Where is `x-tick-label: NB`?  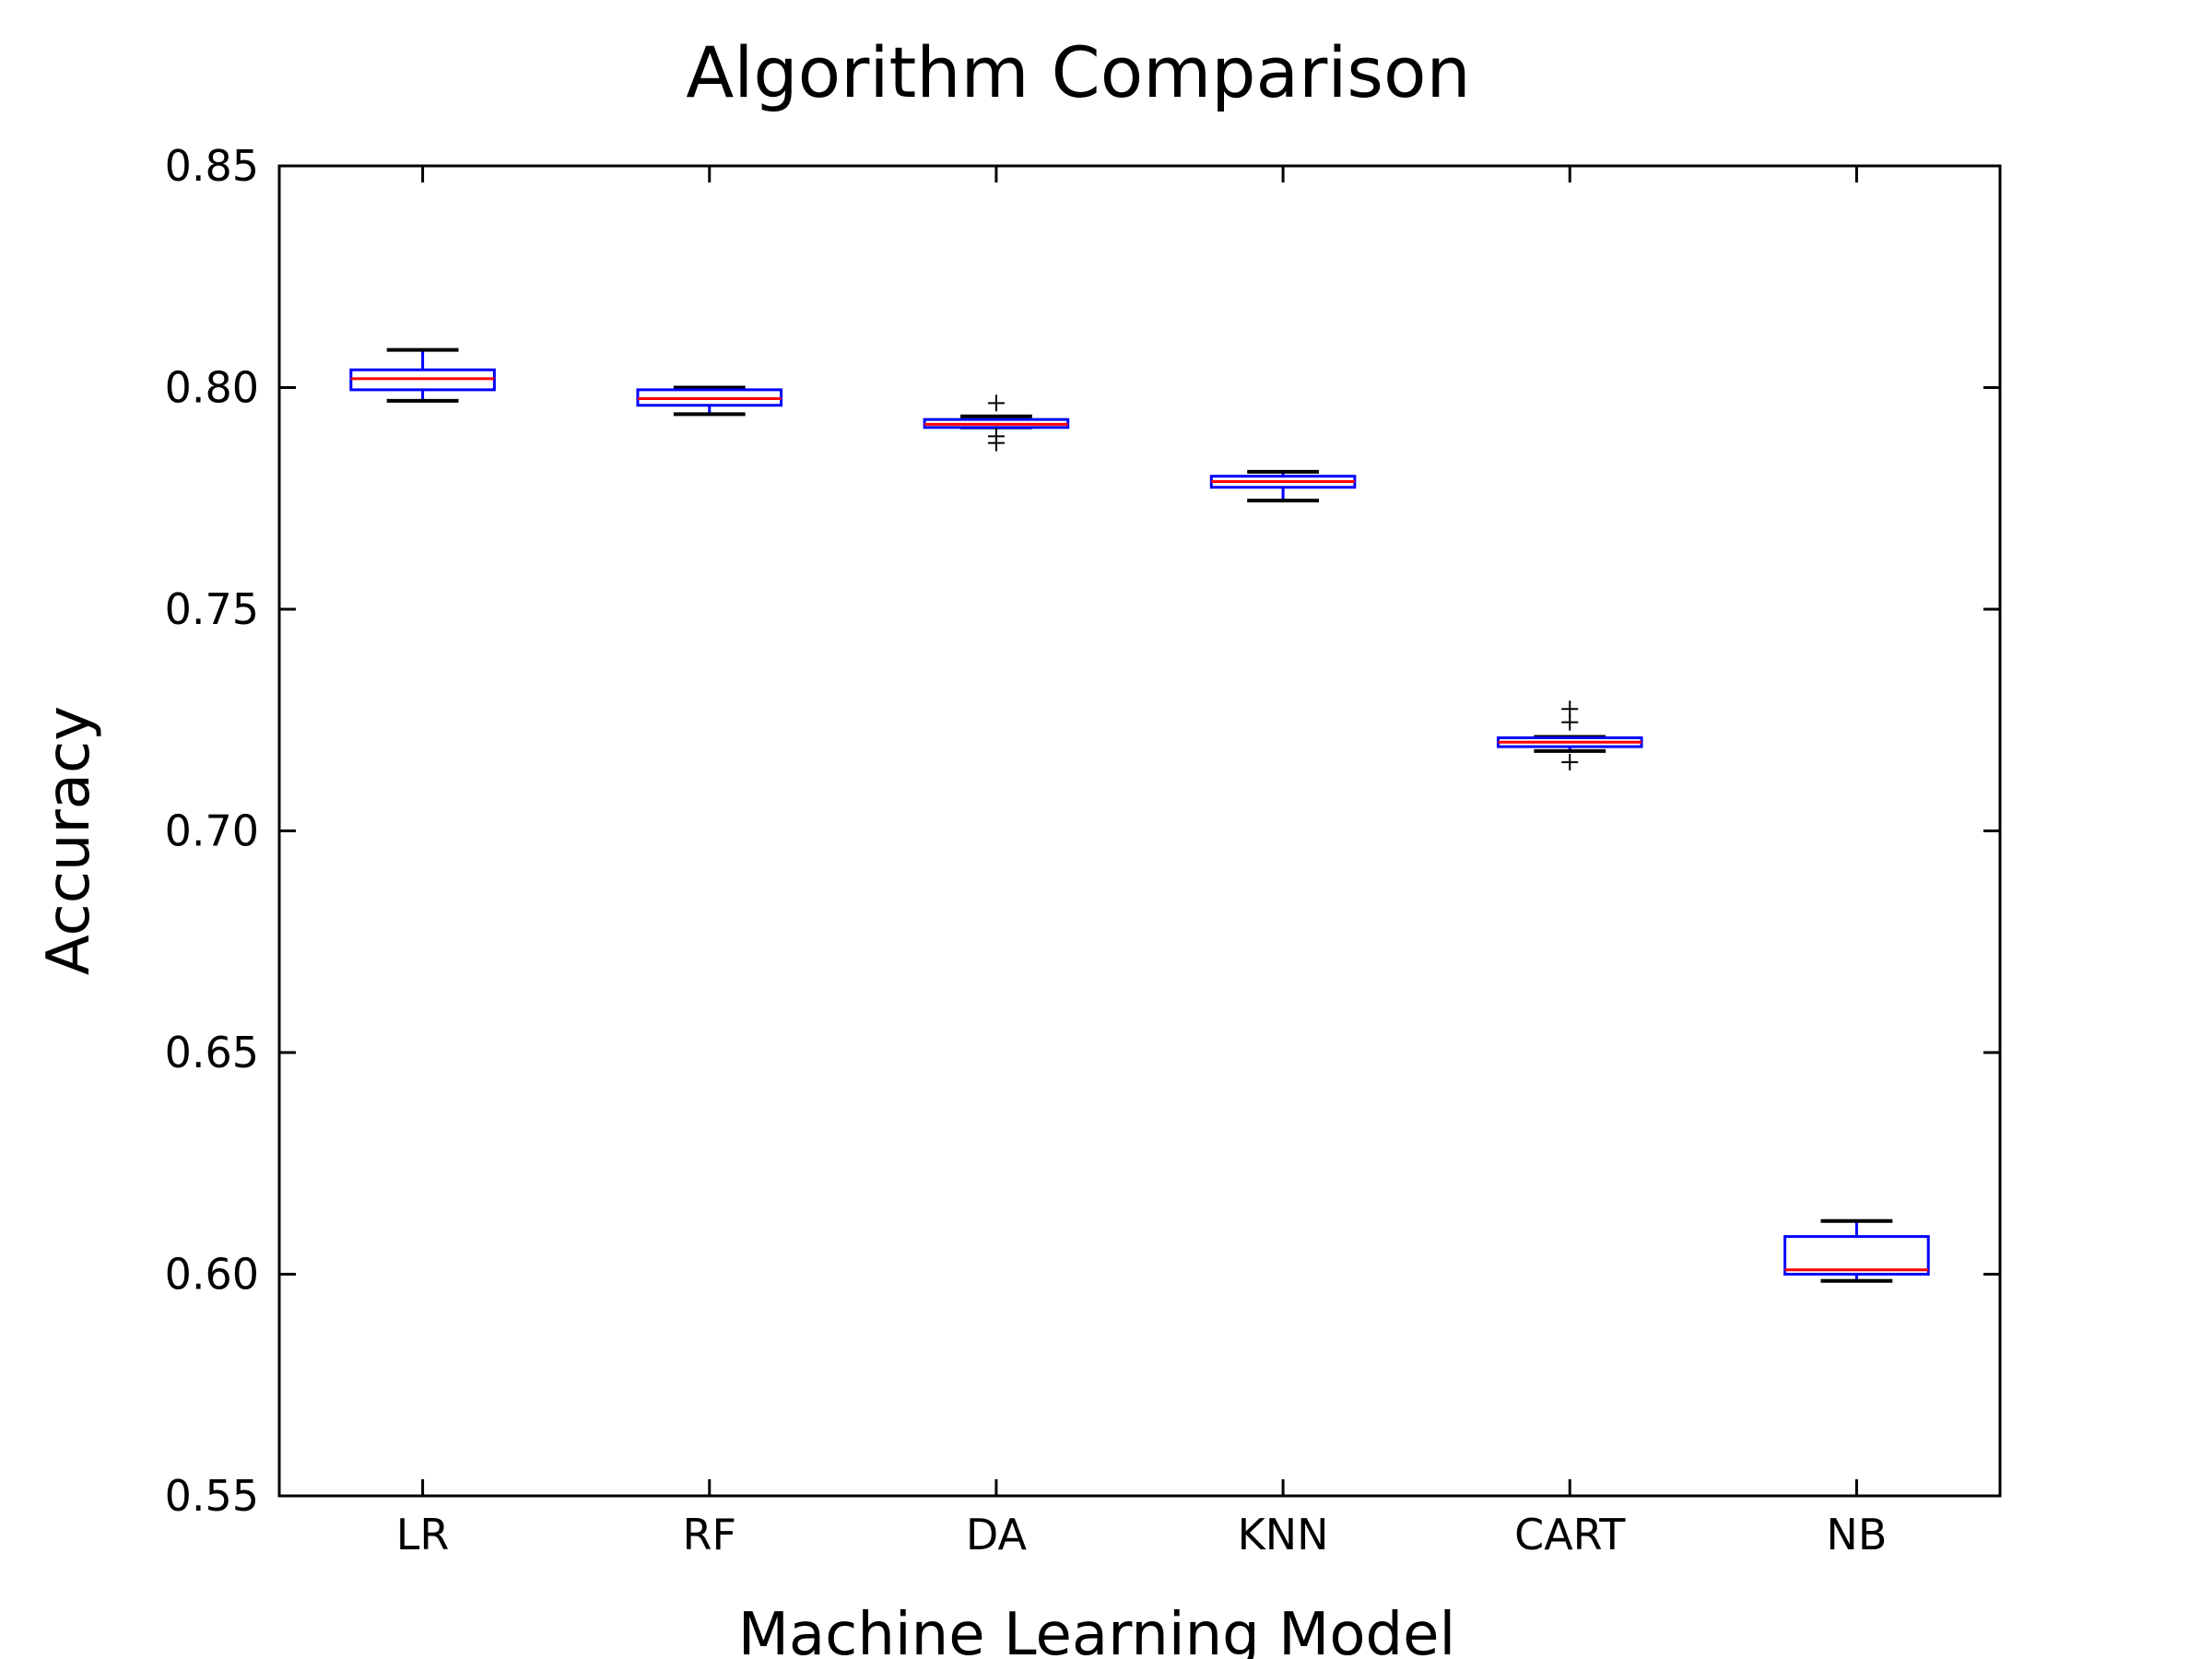 x-tick-label: NB is located at coordinates (1856, 1534).